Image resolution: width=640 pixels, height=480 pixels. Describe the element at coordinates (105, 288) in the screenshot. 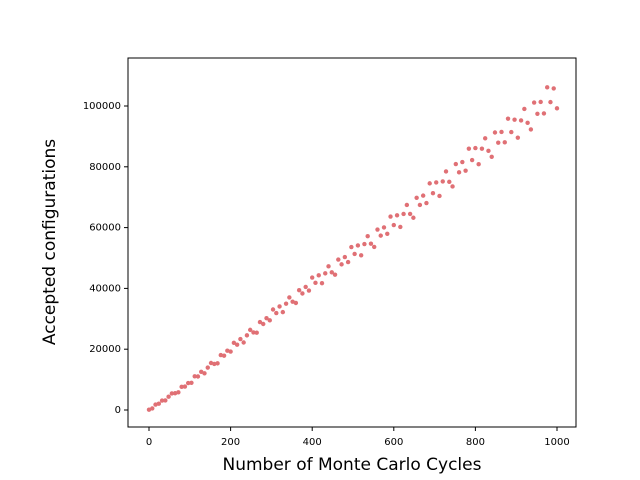

I see `y-tick-label: 40000` at that location.